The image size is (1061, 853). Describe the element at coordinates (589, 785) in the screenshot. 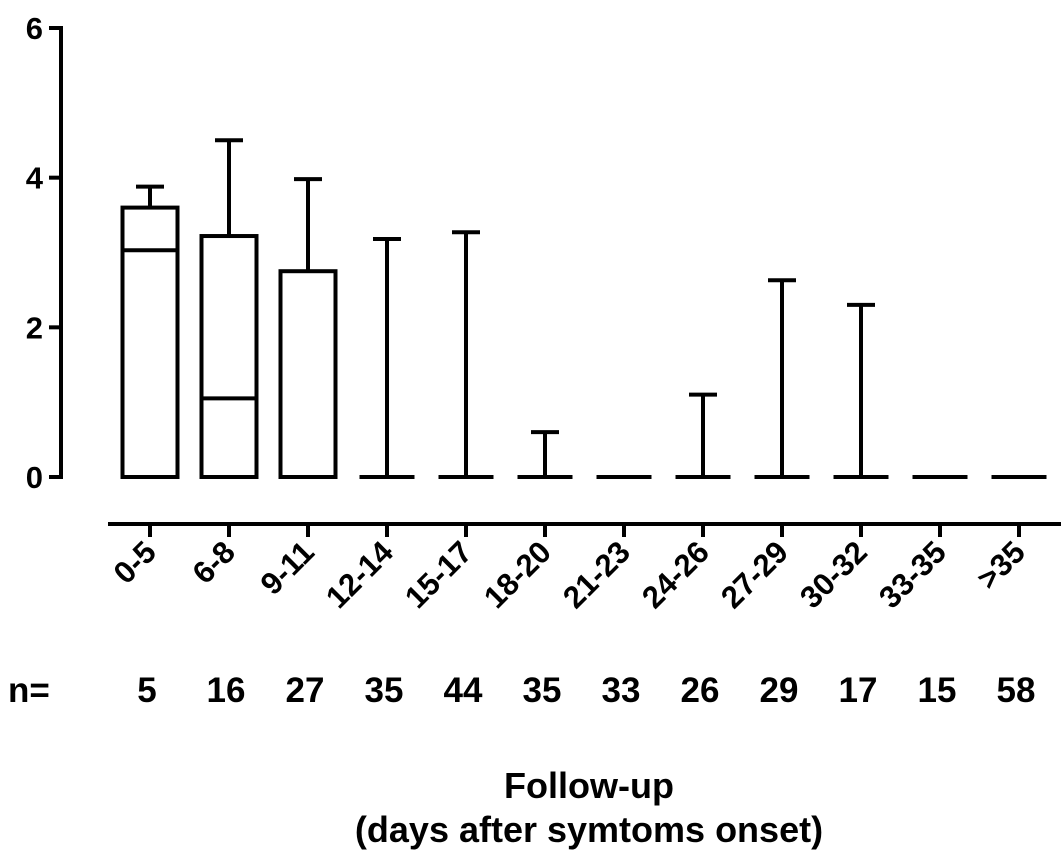

I see `x-axis-title-line-1: Follow-up` at that location.